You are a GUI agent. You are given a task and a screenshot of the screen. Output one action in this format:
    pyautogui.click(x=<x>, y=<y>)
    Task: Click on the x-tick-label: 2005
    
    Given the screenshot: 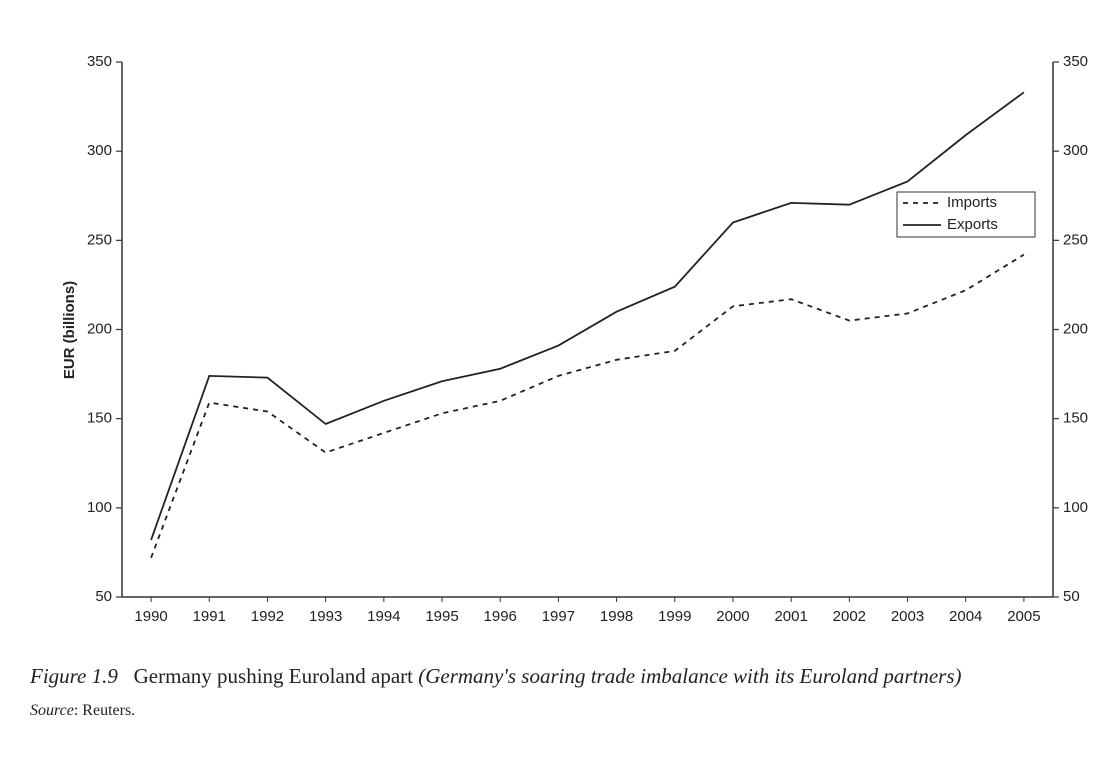 What is the action you would take?
    pyautogui.click(x=1023, y=616)
    